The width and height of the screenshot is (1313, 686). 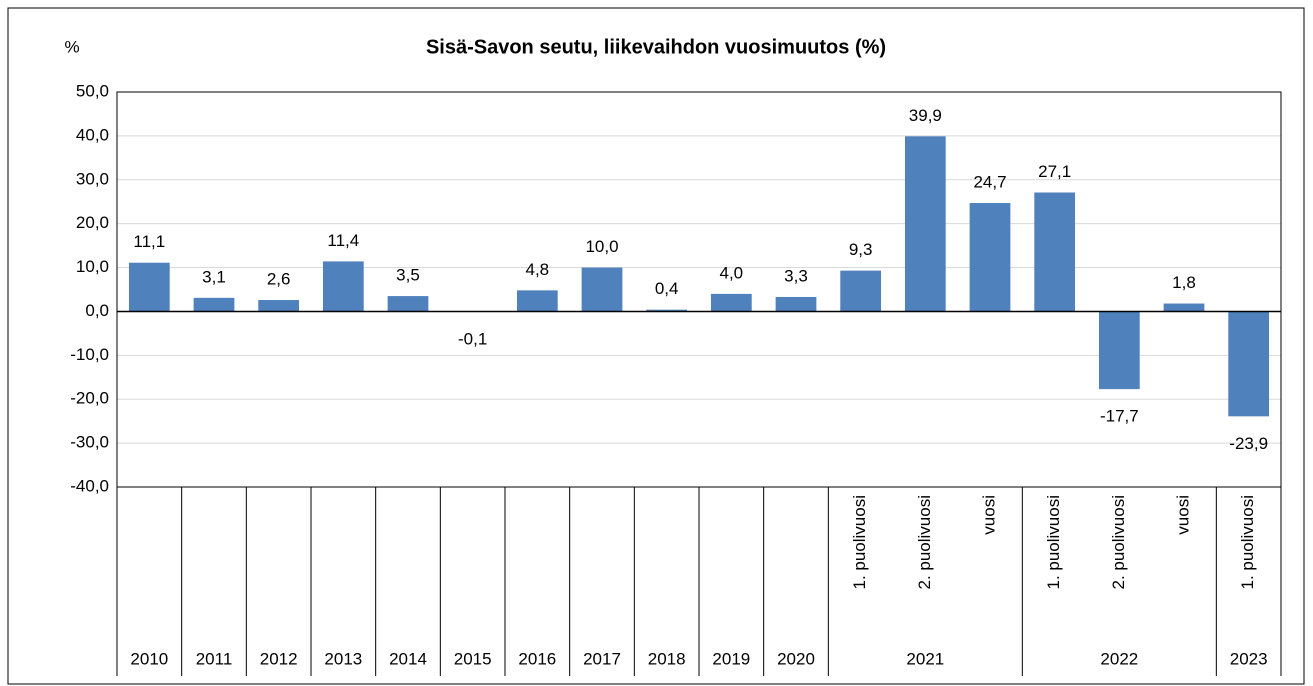 I want to click on group-label: 2015, so click(x=473, y=658).